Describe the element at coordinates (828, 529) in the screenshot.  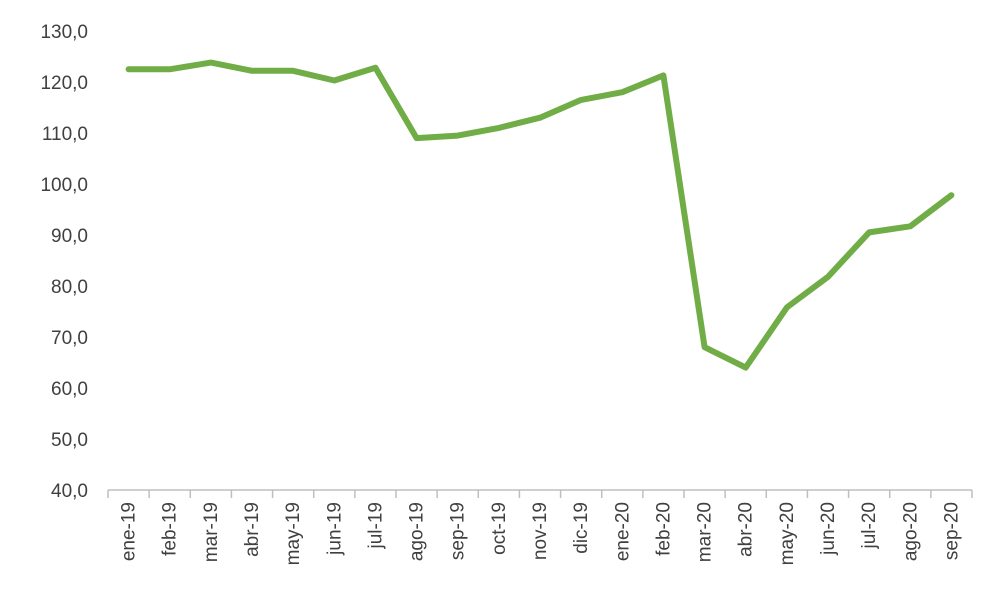
I see `x-tick-label: jun-20` at that location.